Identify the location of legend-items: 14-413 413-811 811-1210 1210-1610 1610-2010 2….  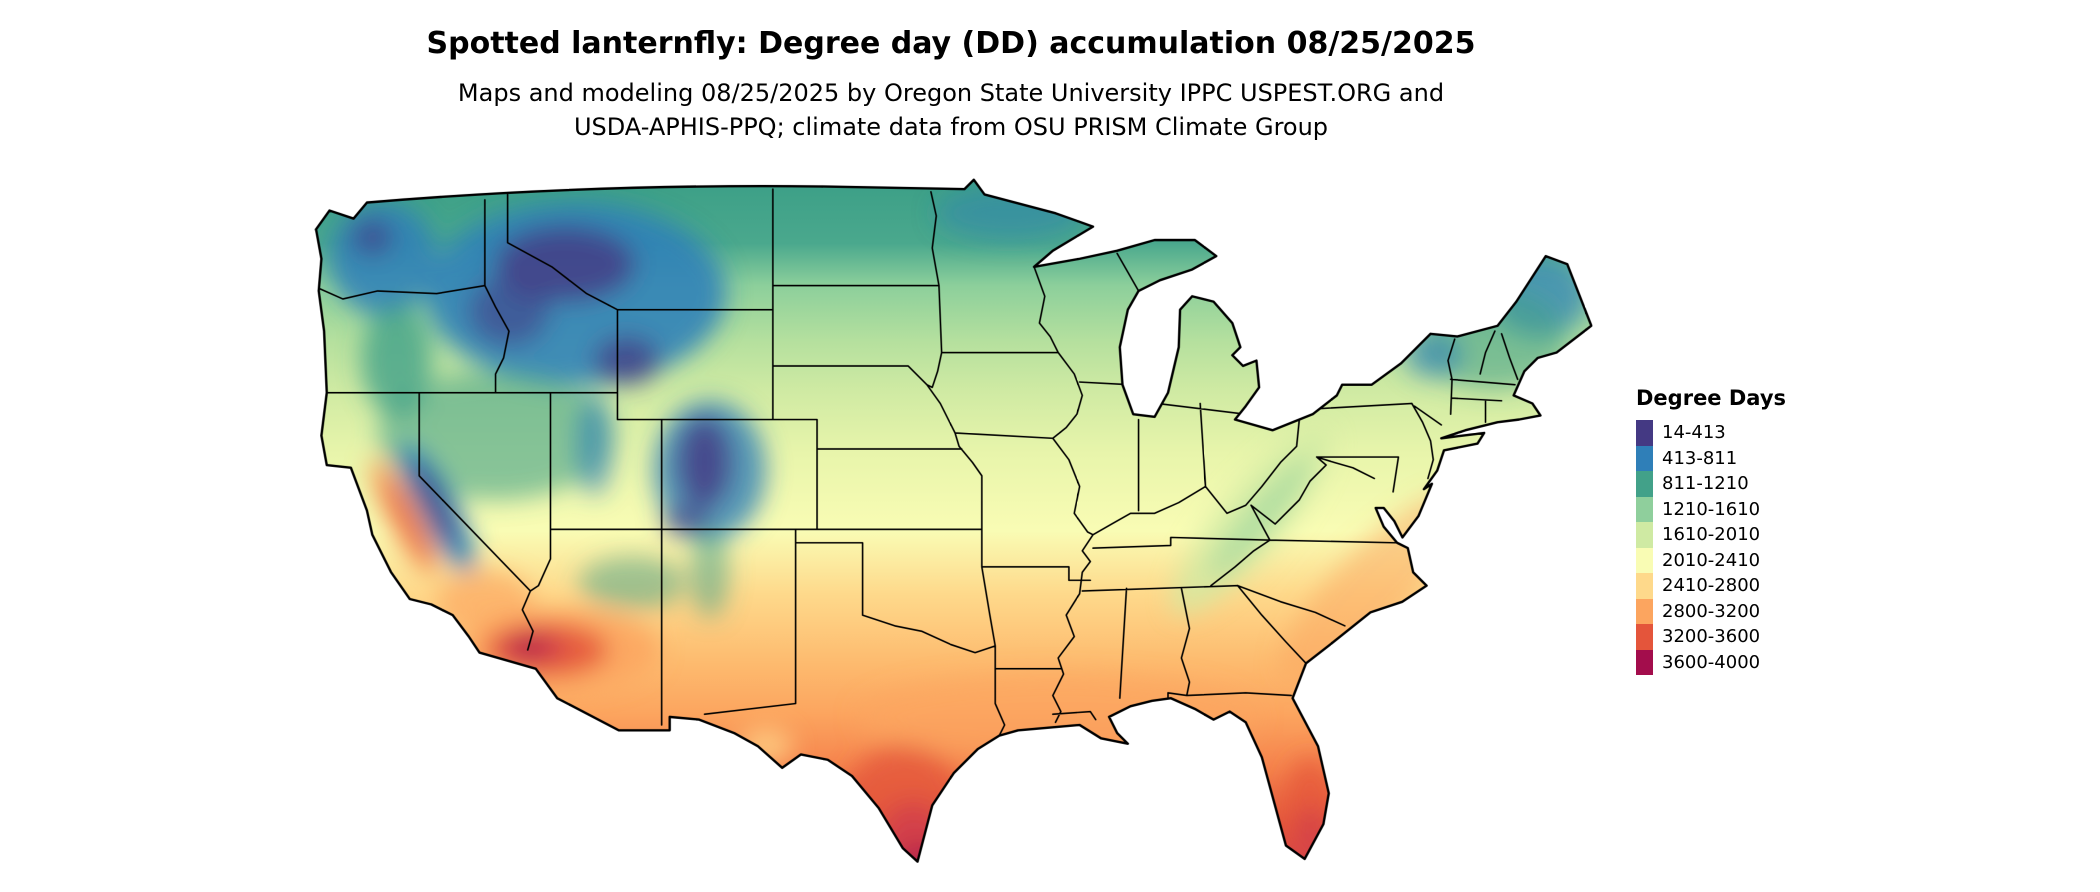
(1756, 547).